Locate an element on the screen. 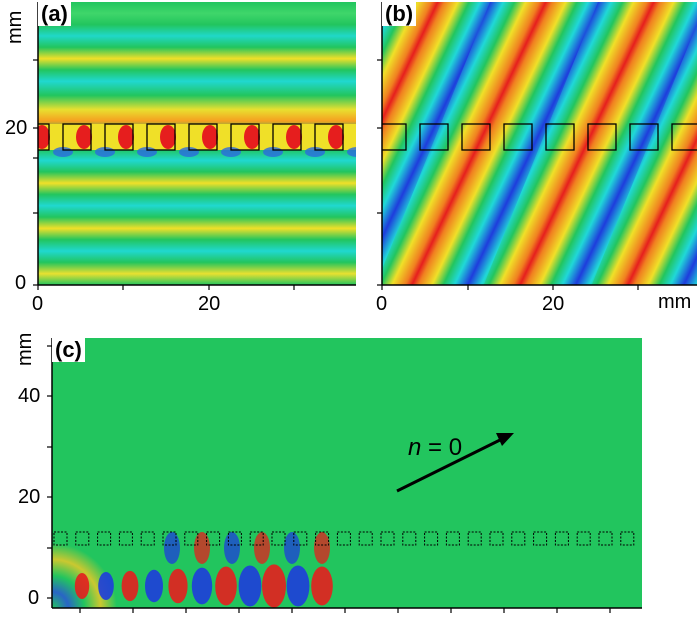  panel-c-label: (c) is located at coordinates (68, 350).